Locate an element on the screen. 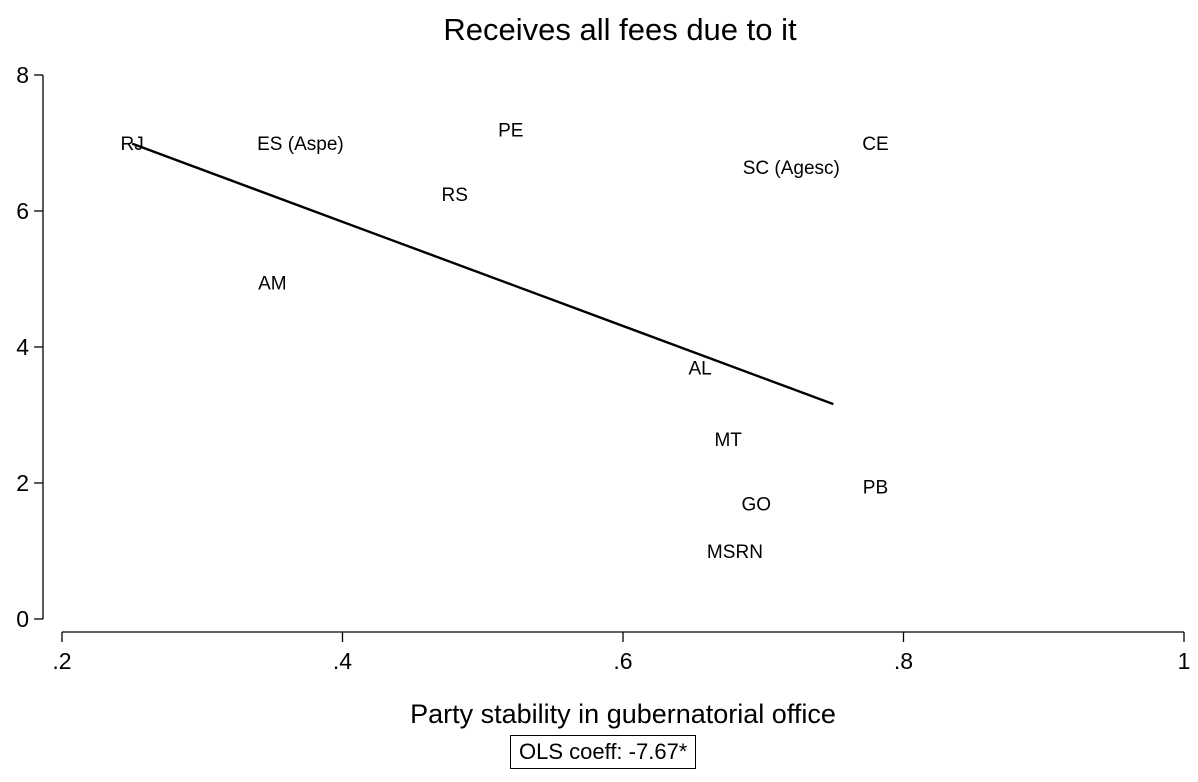  x-tick-label: .8 is located at coordinates (903, 661).